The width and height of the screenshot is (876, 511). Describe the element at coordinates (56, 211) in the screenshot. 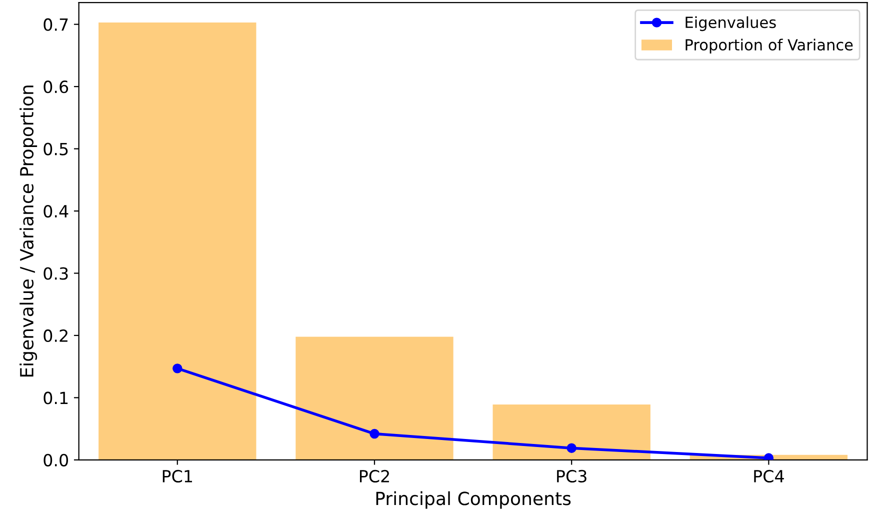

I see `y-tick-label: 0.4` at that location.